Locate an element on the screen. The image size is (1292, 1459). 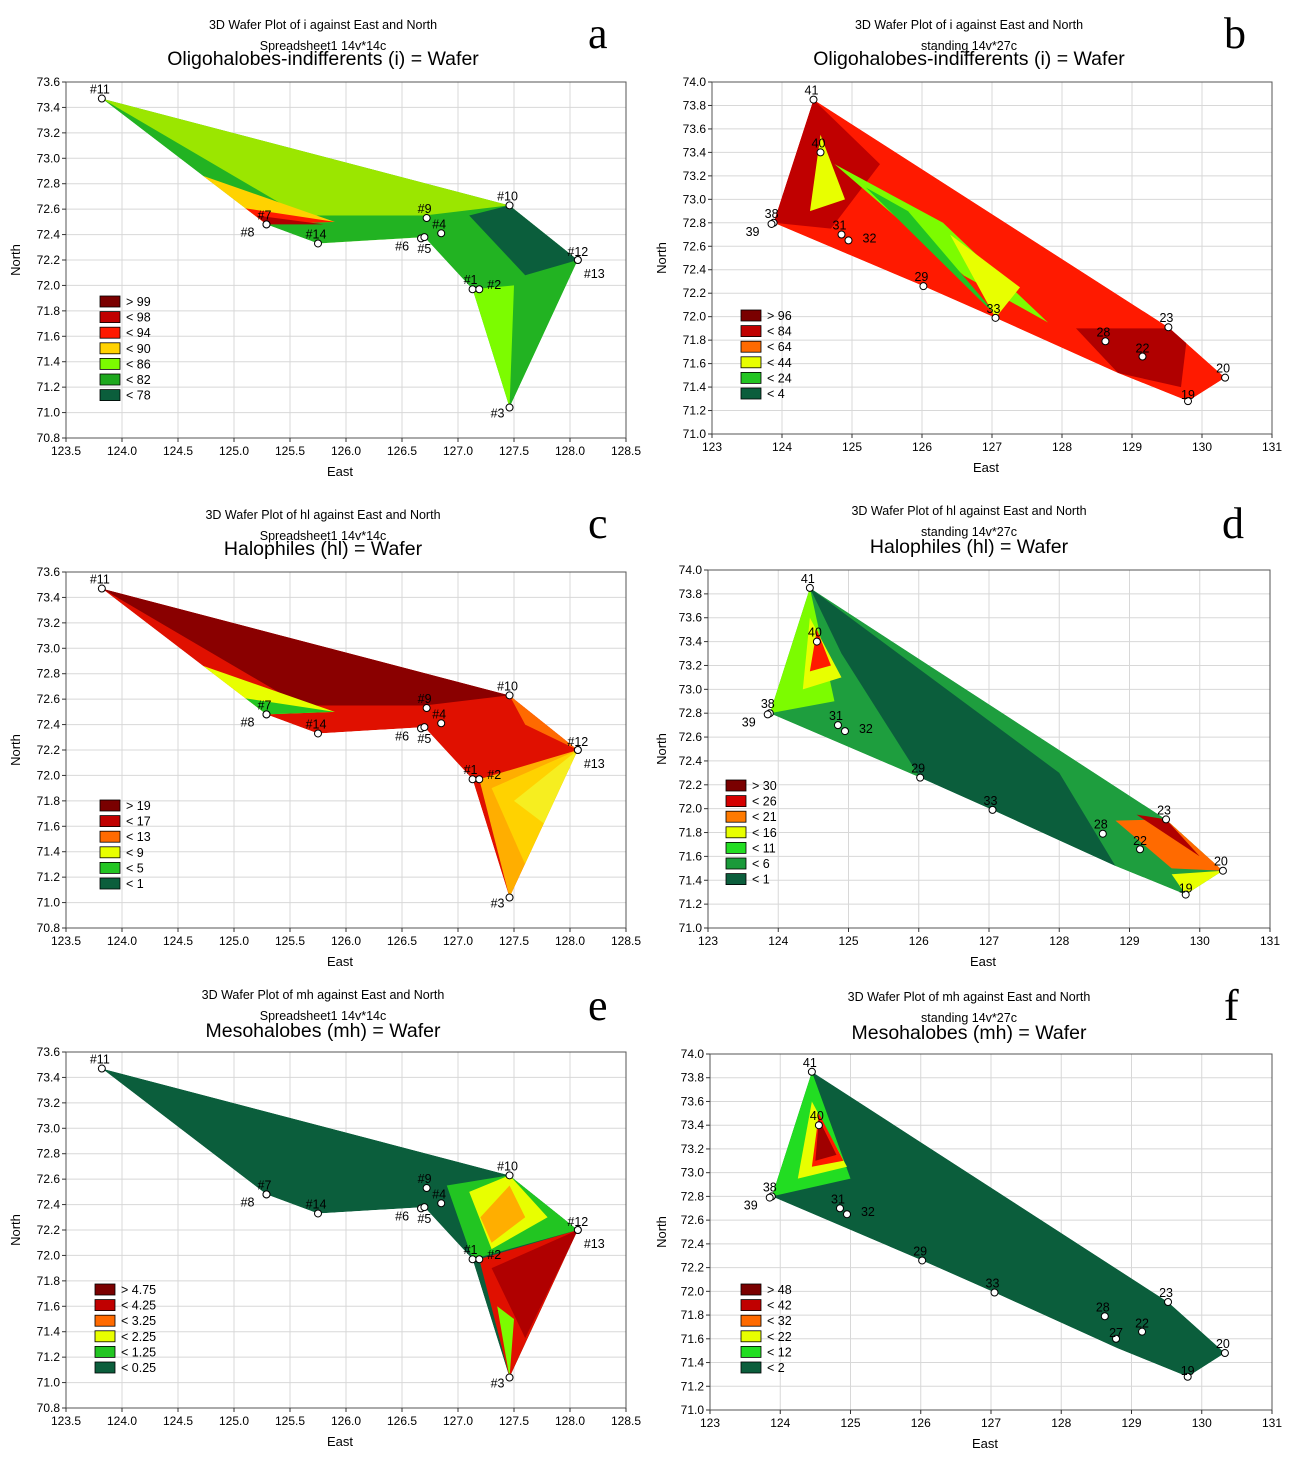
x-tick-label: 124.0 is located at coordinates (122, 941).